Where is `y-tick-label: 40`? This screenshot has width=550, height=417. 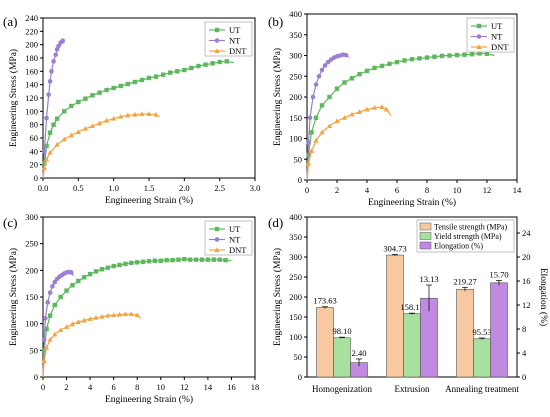 y-tick-label: 40 is located at coordinates (34, 151).